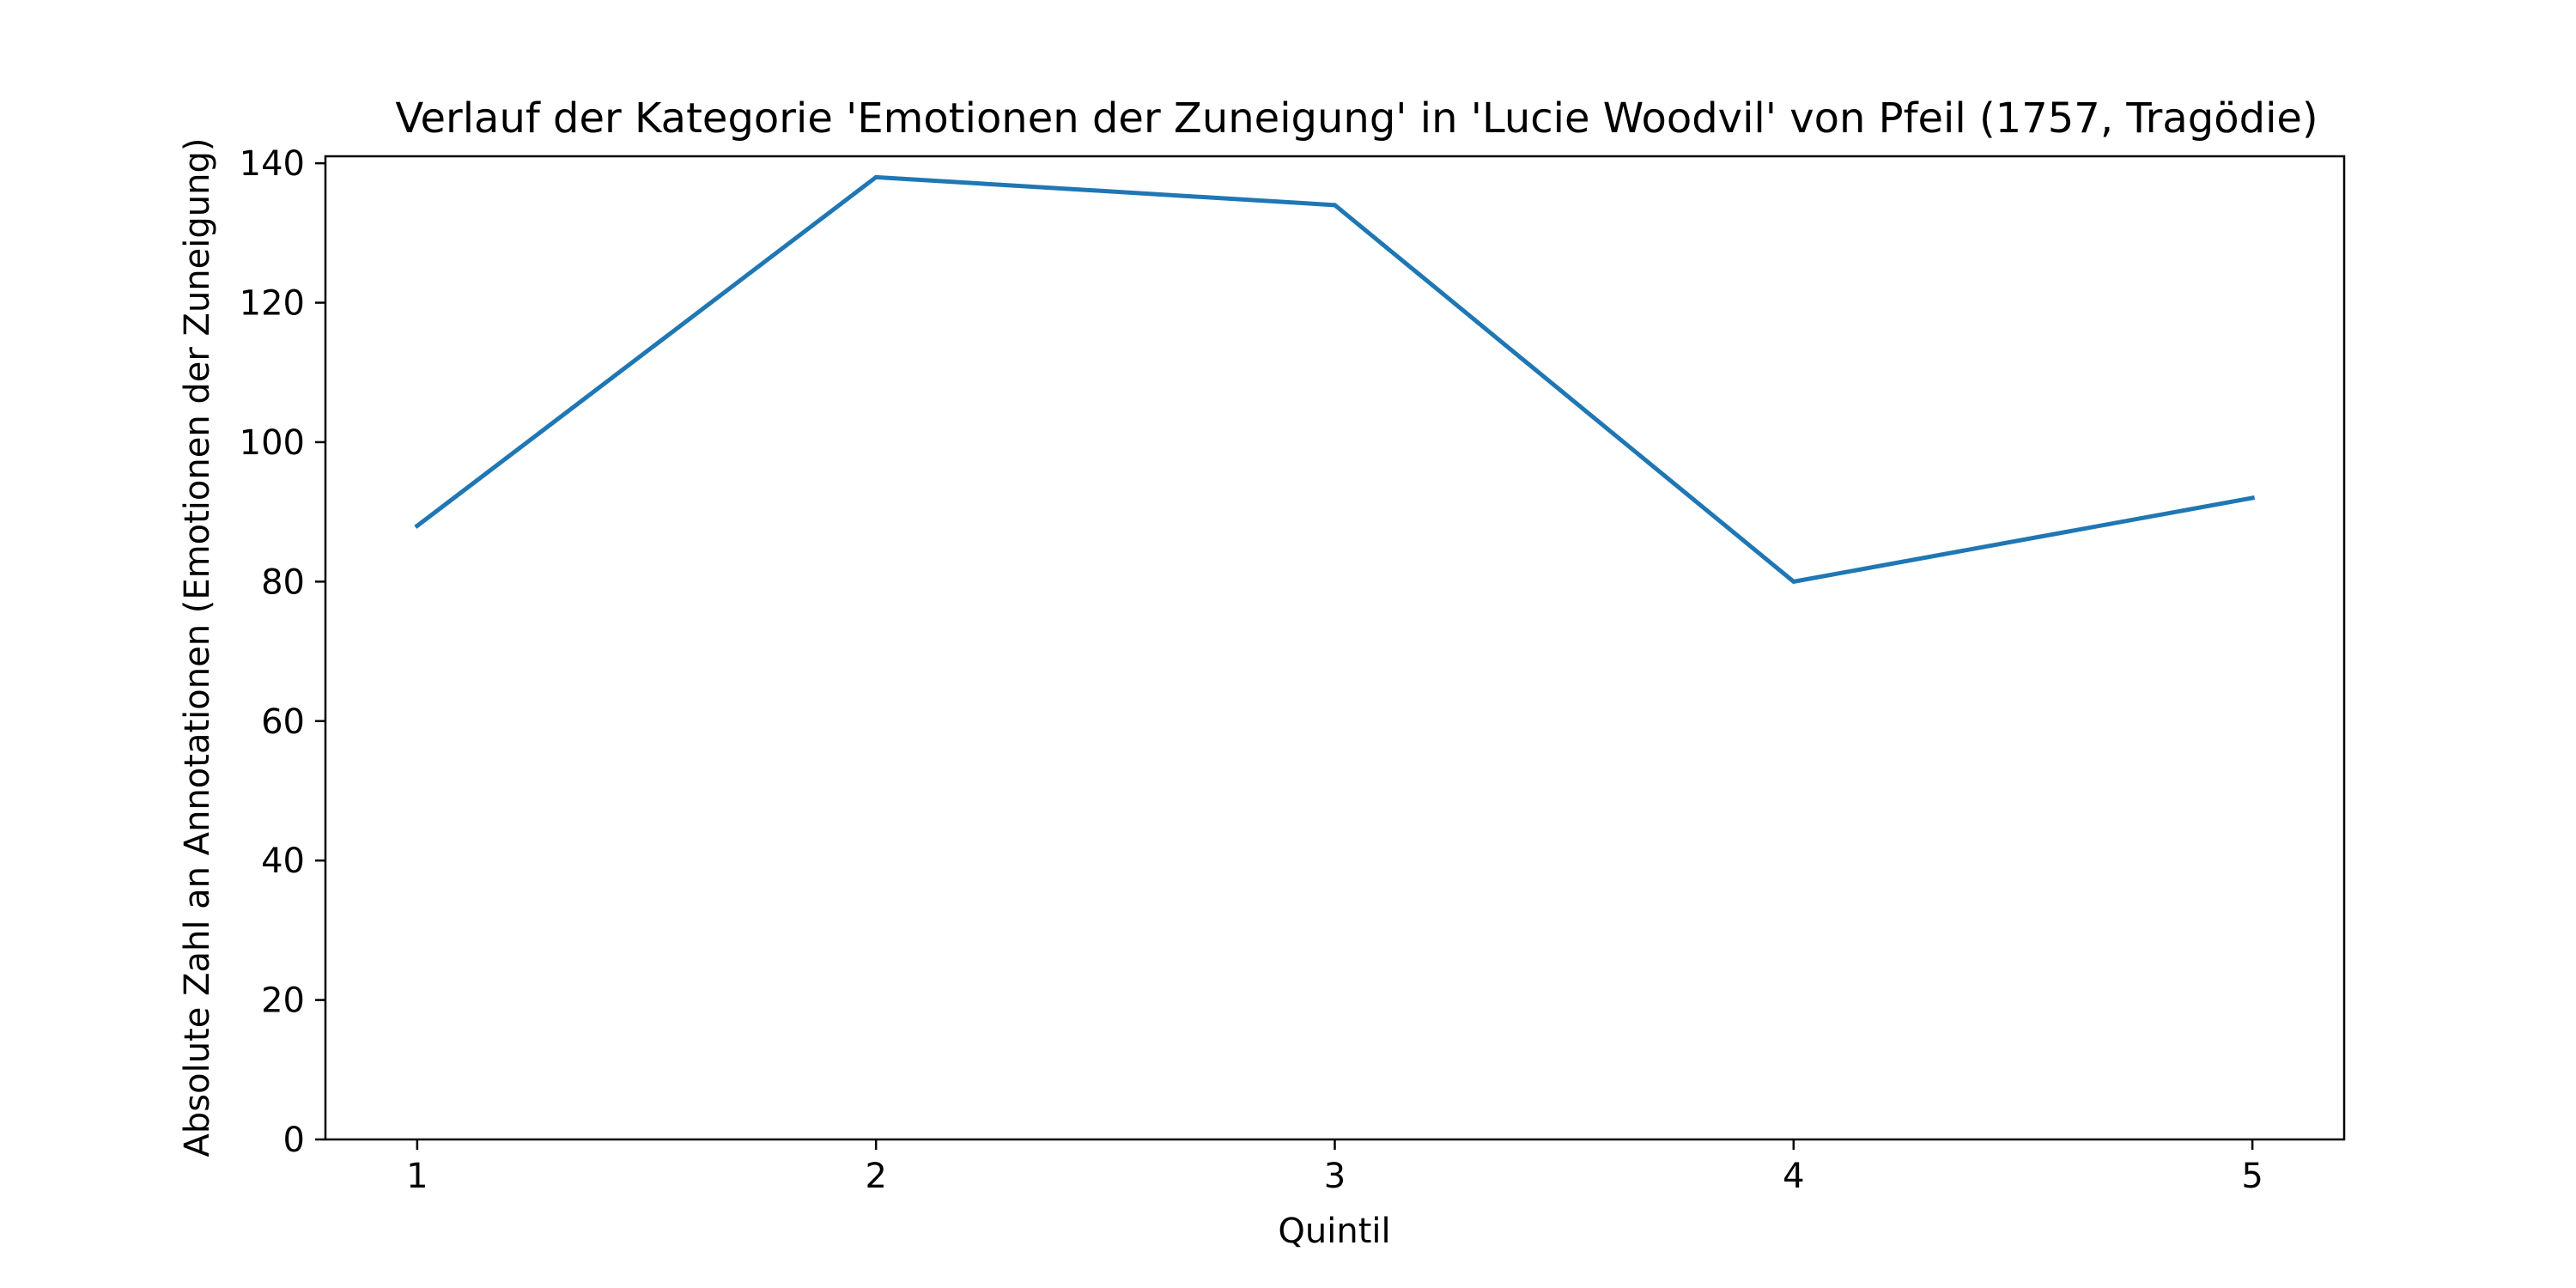 The width and height of the screenshot is (2576, 1288). I want to click on x-axis-label: Quintil, so click(1334, 1232).